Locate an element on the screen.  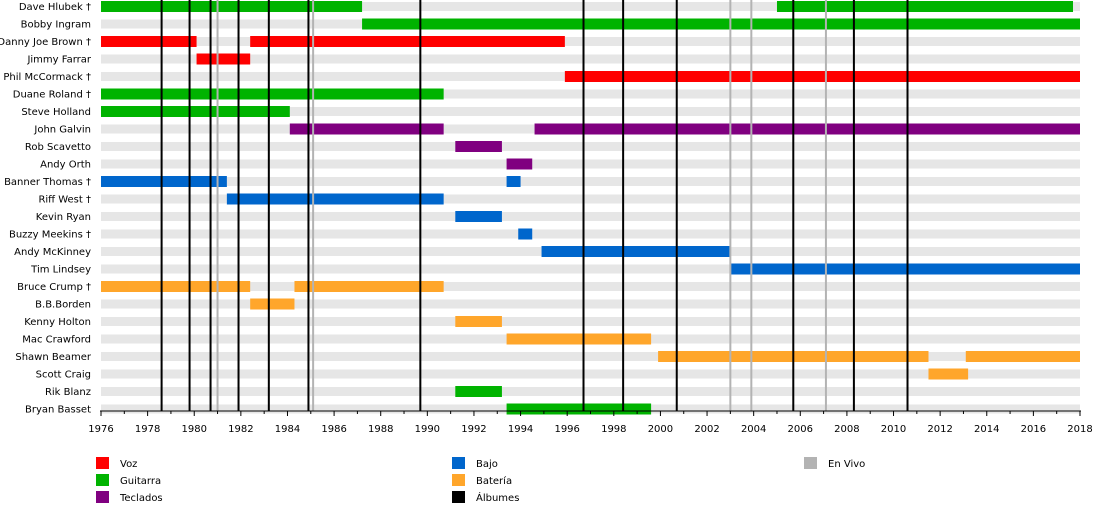
legend-label-bateria: Batería is located at coordinates (494, 481).